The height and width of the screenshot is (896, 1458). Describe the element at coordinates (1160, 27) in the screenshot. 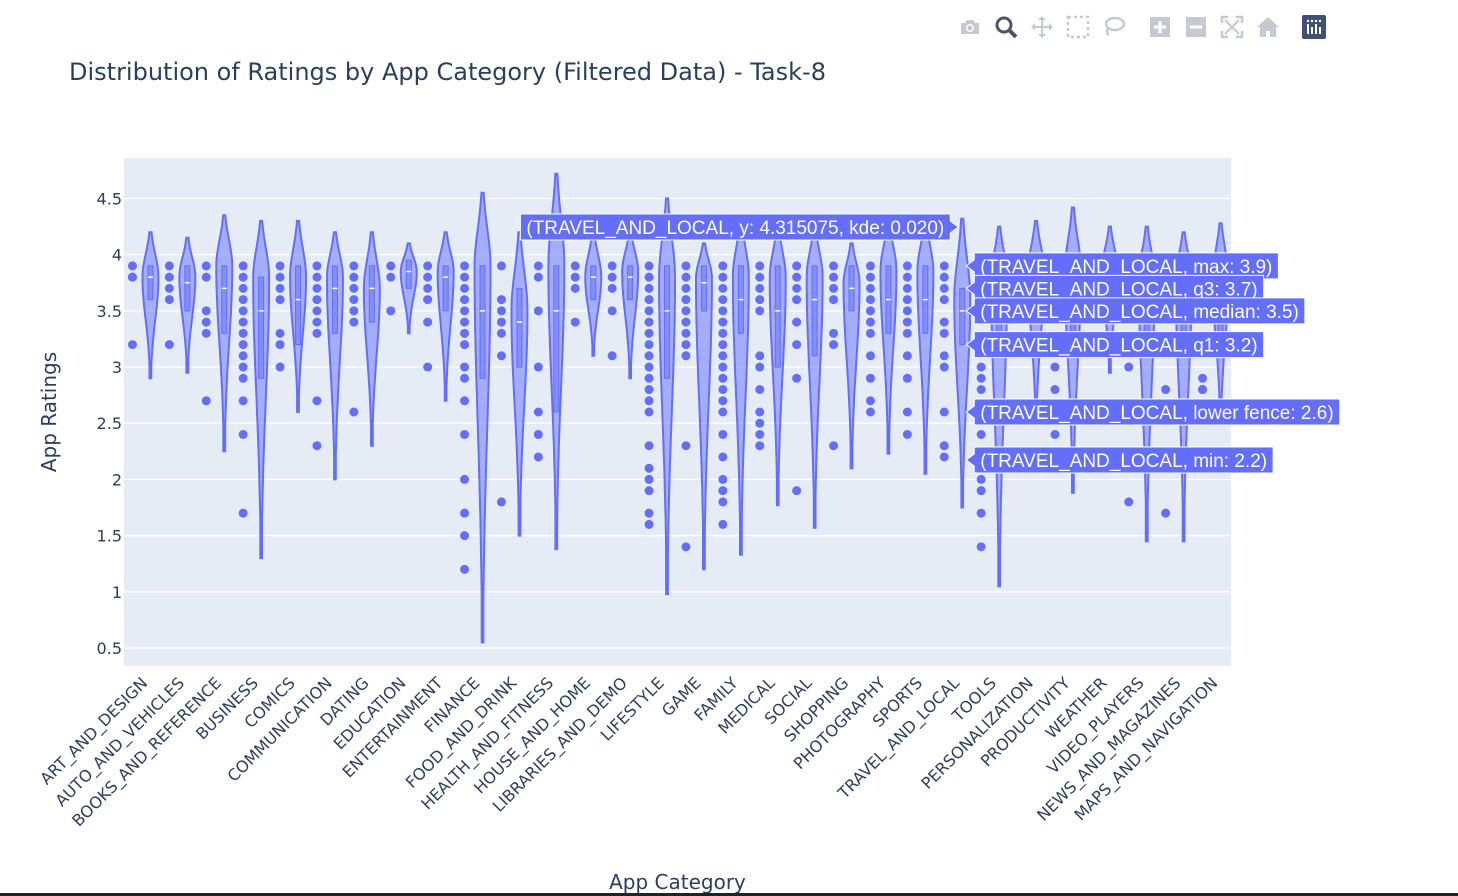

I see `zoom-in-icon` at that location.